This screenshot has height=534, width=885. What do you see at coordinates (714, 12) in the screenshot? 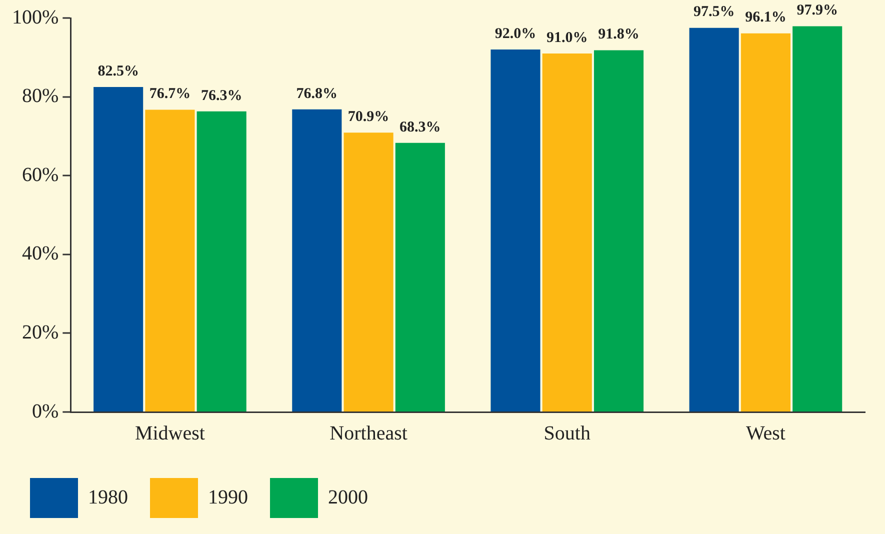
I see `data-label: 97.5%` at bounding box center [714, 12].